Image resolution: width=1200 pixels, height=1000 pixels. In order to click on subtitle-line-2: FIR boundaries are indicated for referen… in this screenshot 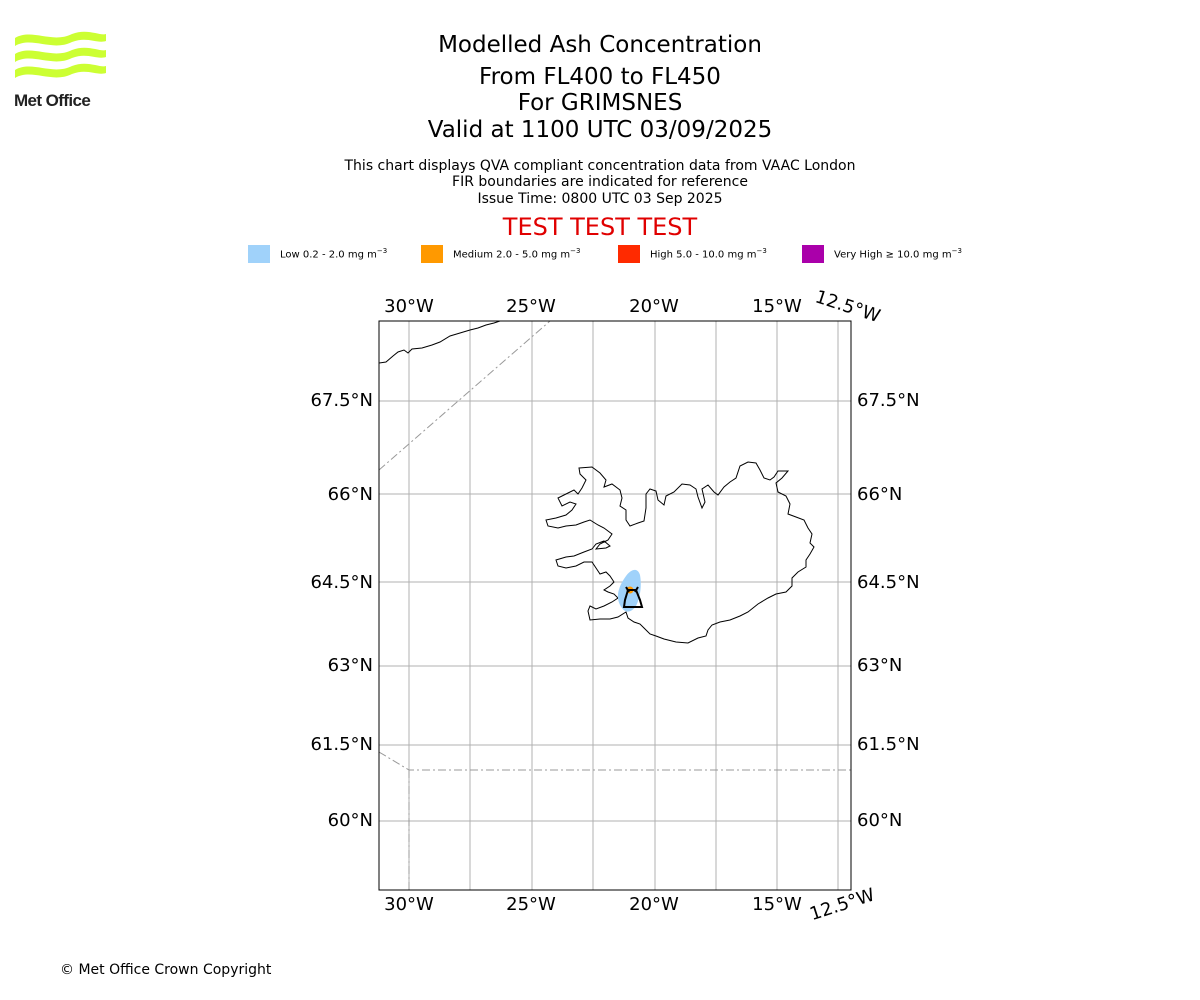, I will do `click(600, 182)`.